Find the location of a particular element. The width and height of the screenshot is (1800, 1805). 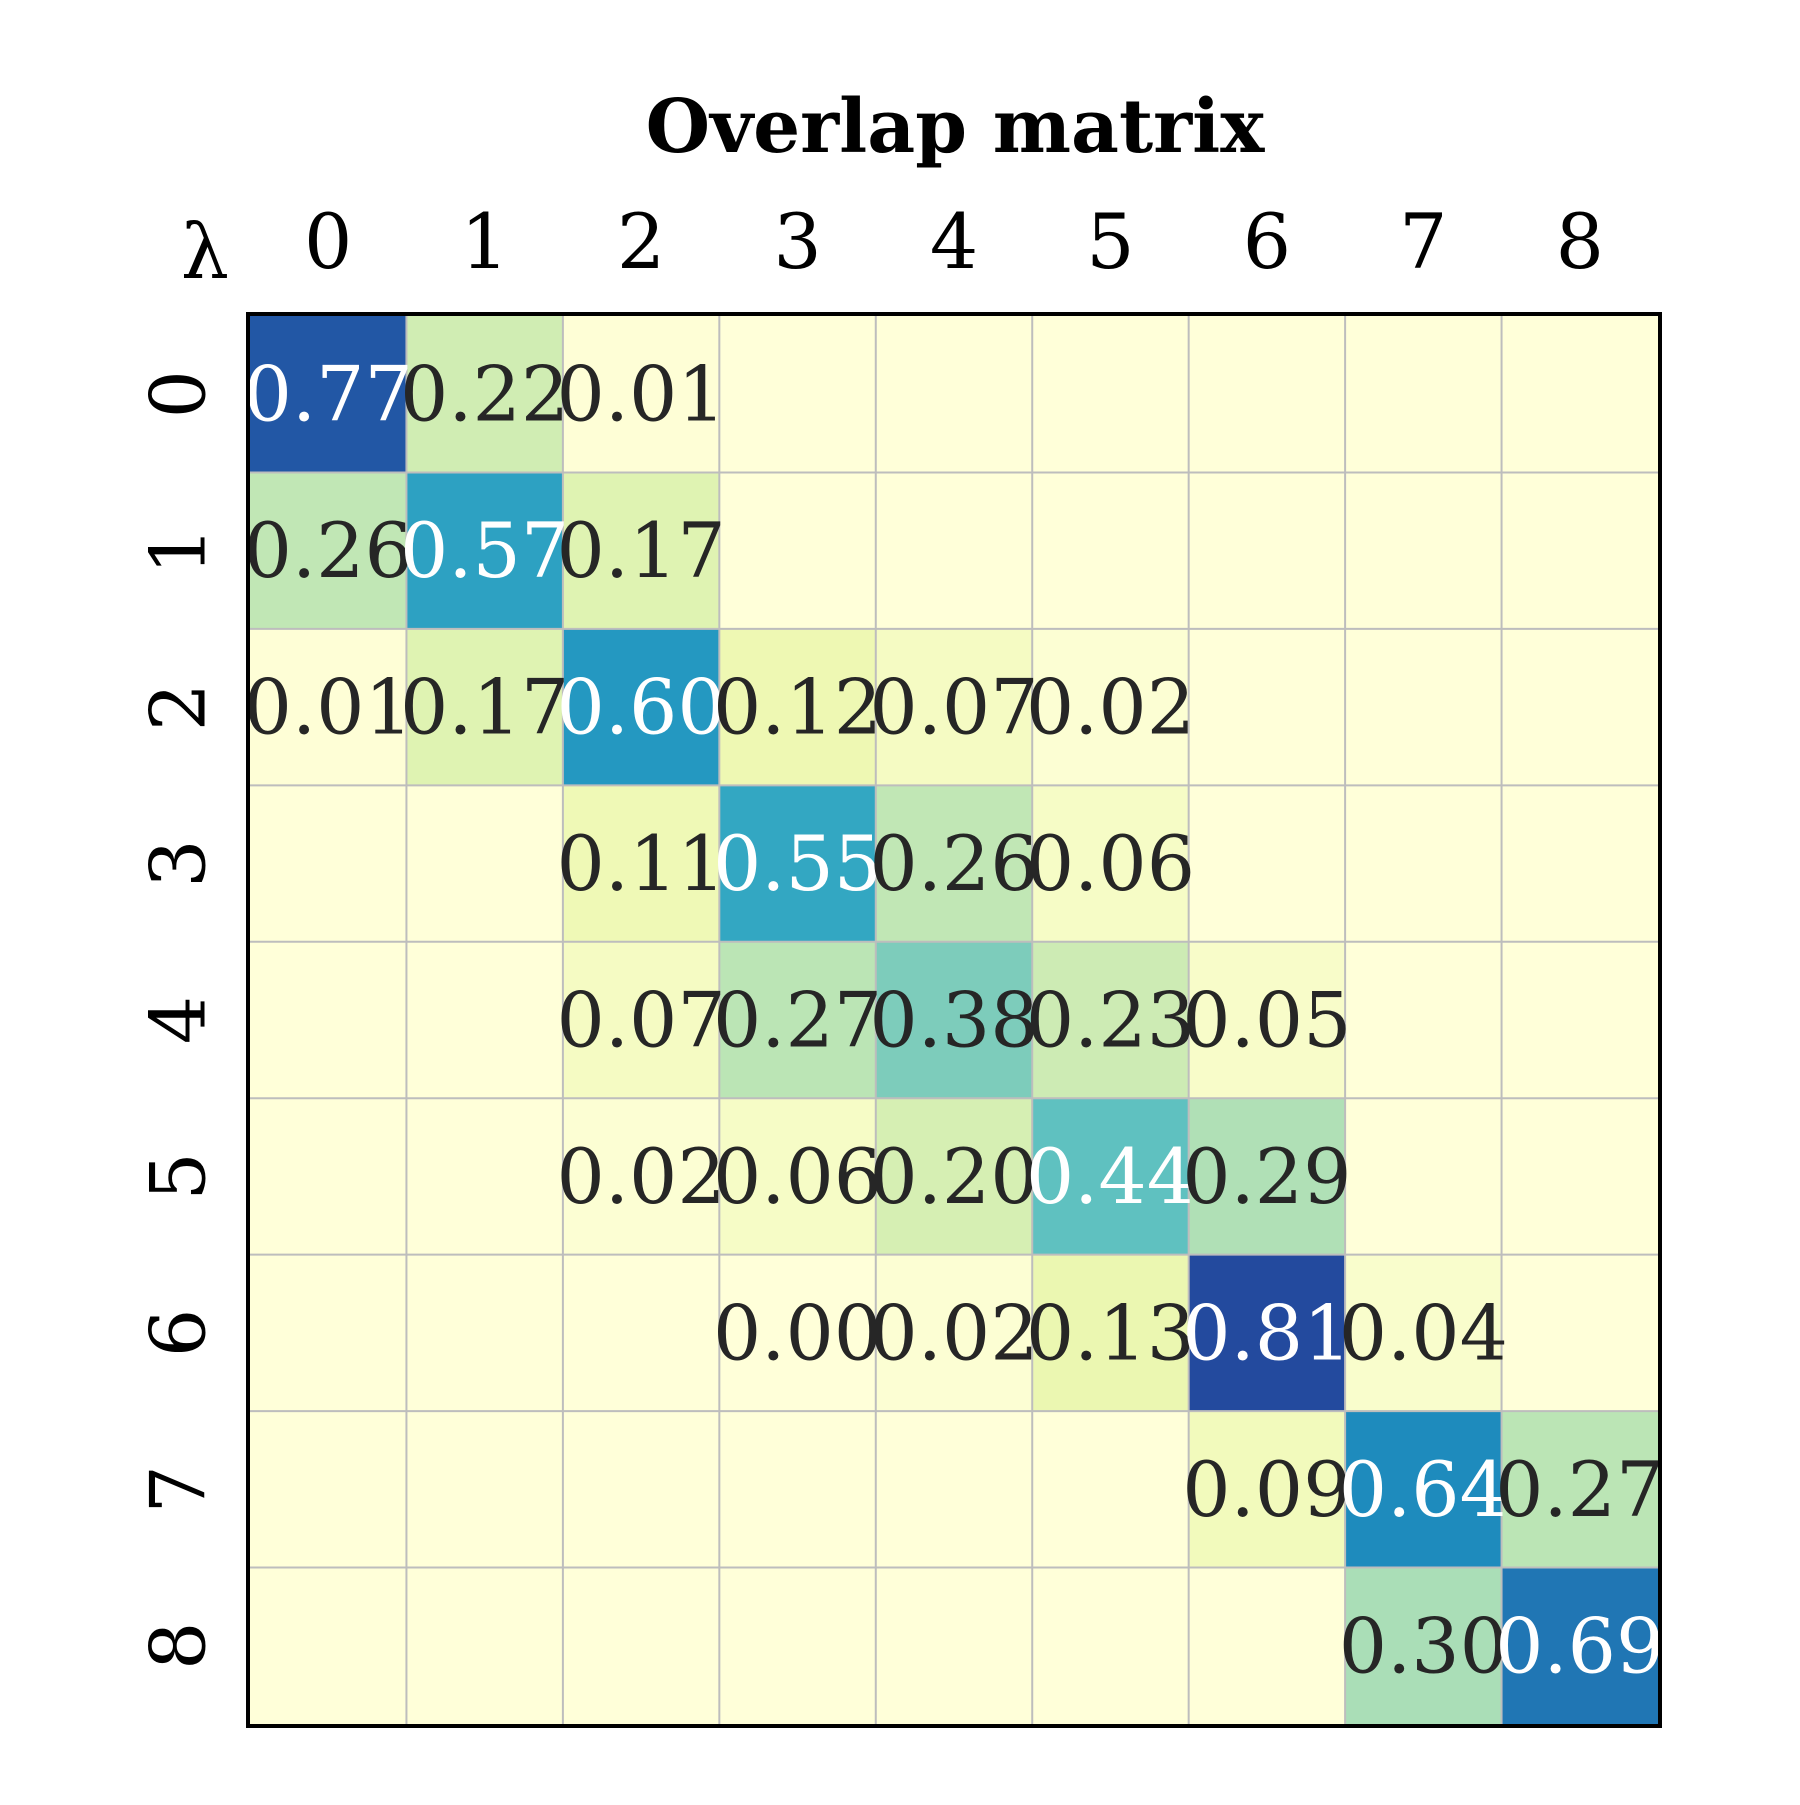

cell-label-6-4: 0.02 is located at coordinates (953, 1332).